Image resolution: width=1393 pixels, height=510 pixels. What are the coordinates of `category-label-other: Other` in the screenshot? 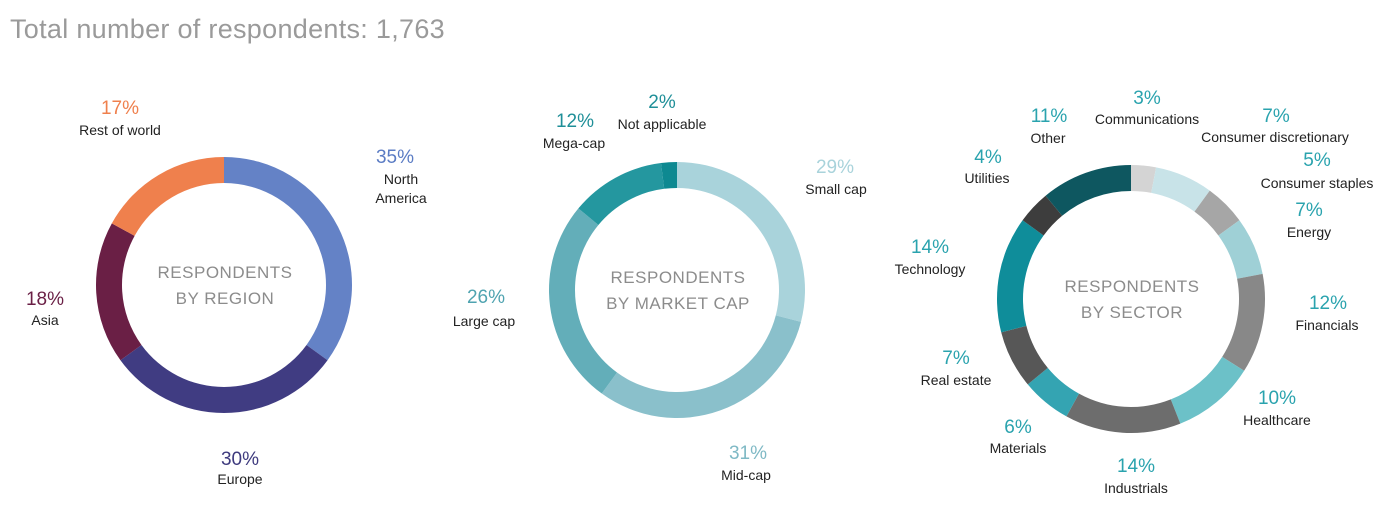 It's located at (1047, 138).